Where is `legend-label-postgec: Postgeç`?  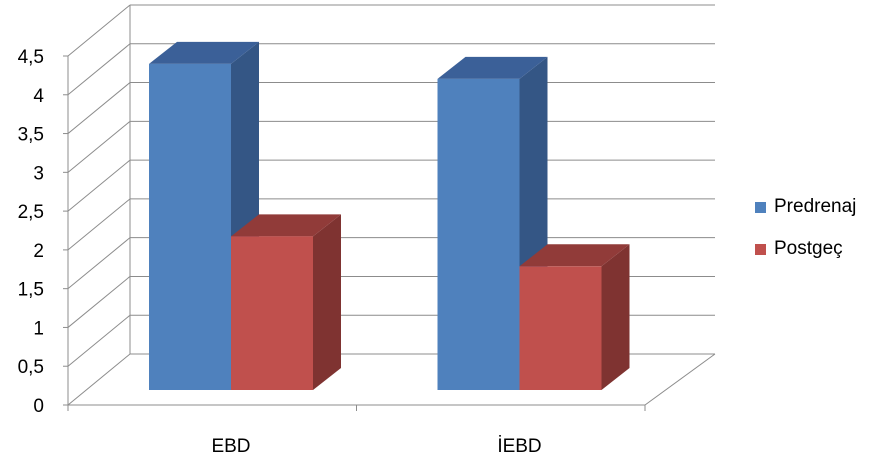
legend-label-postgec: Postgeç is located at coordinates (808, 248).